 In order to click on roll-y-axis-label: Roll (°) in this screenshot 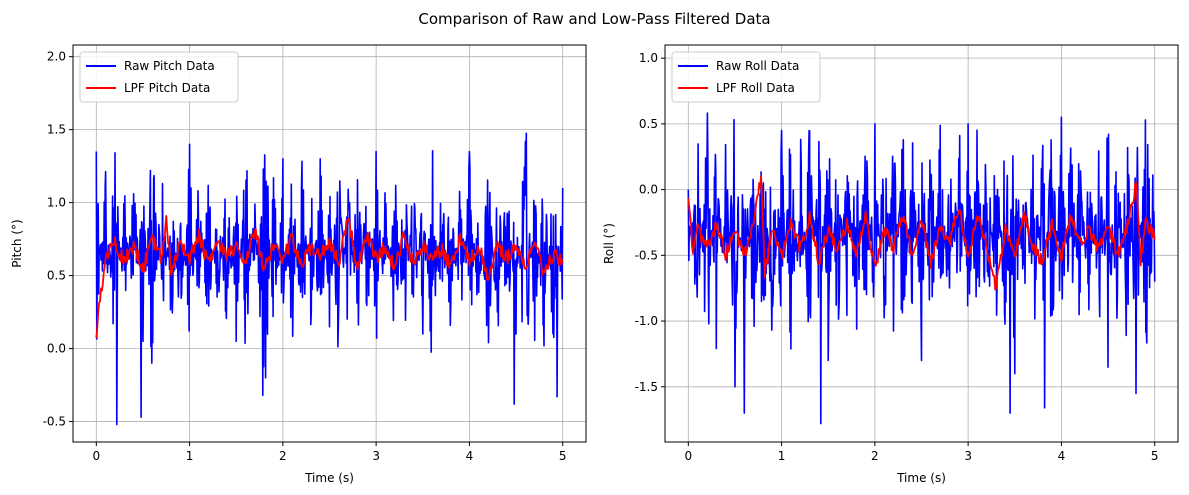, I will do `click(609, 243)`.